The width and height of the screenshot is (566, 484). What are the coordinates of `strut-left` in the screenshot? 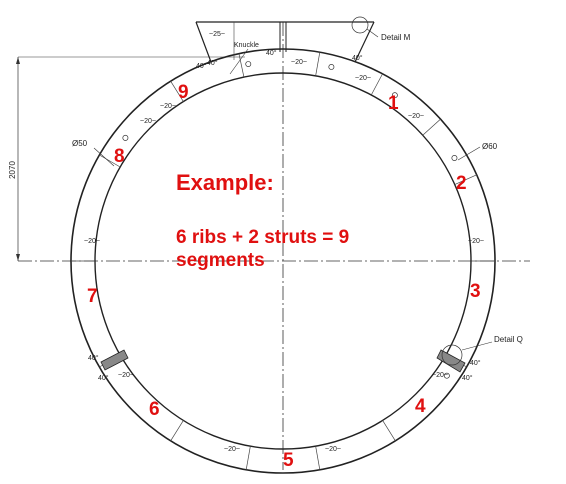 It's located at (114, 360).